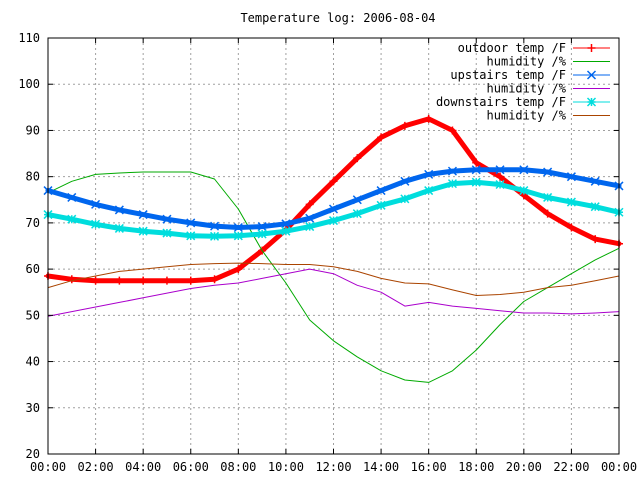 The width and height of the screenshot is (640, 480). What do you see at coordinates (571, 467) in the screenshot?
I see `x-tick-label: 22:00` at bounding box center [571, 467].